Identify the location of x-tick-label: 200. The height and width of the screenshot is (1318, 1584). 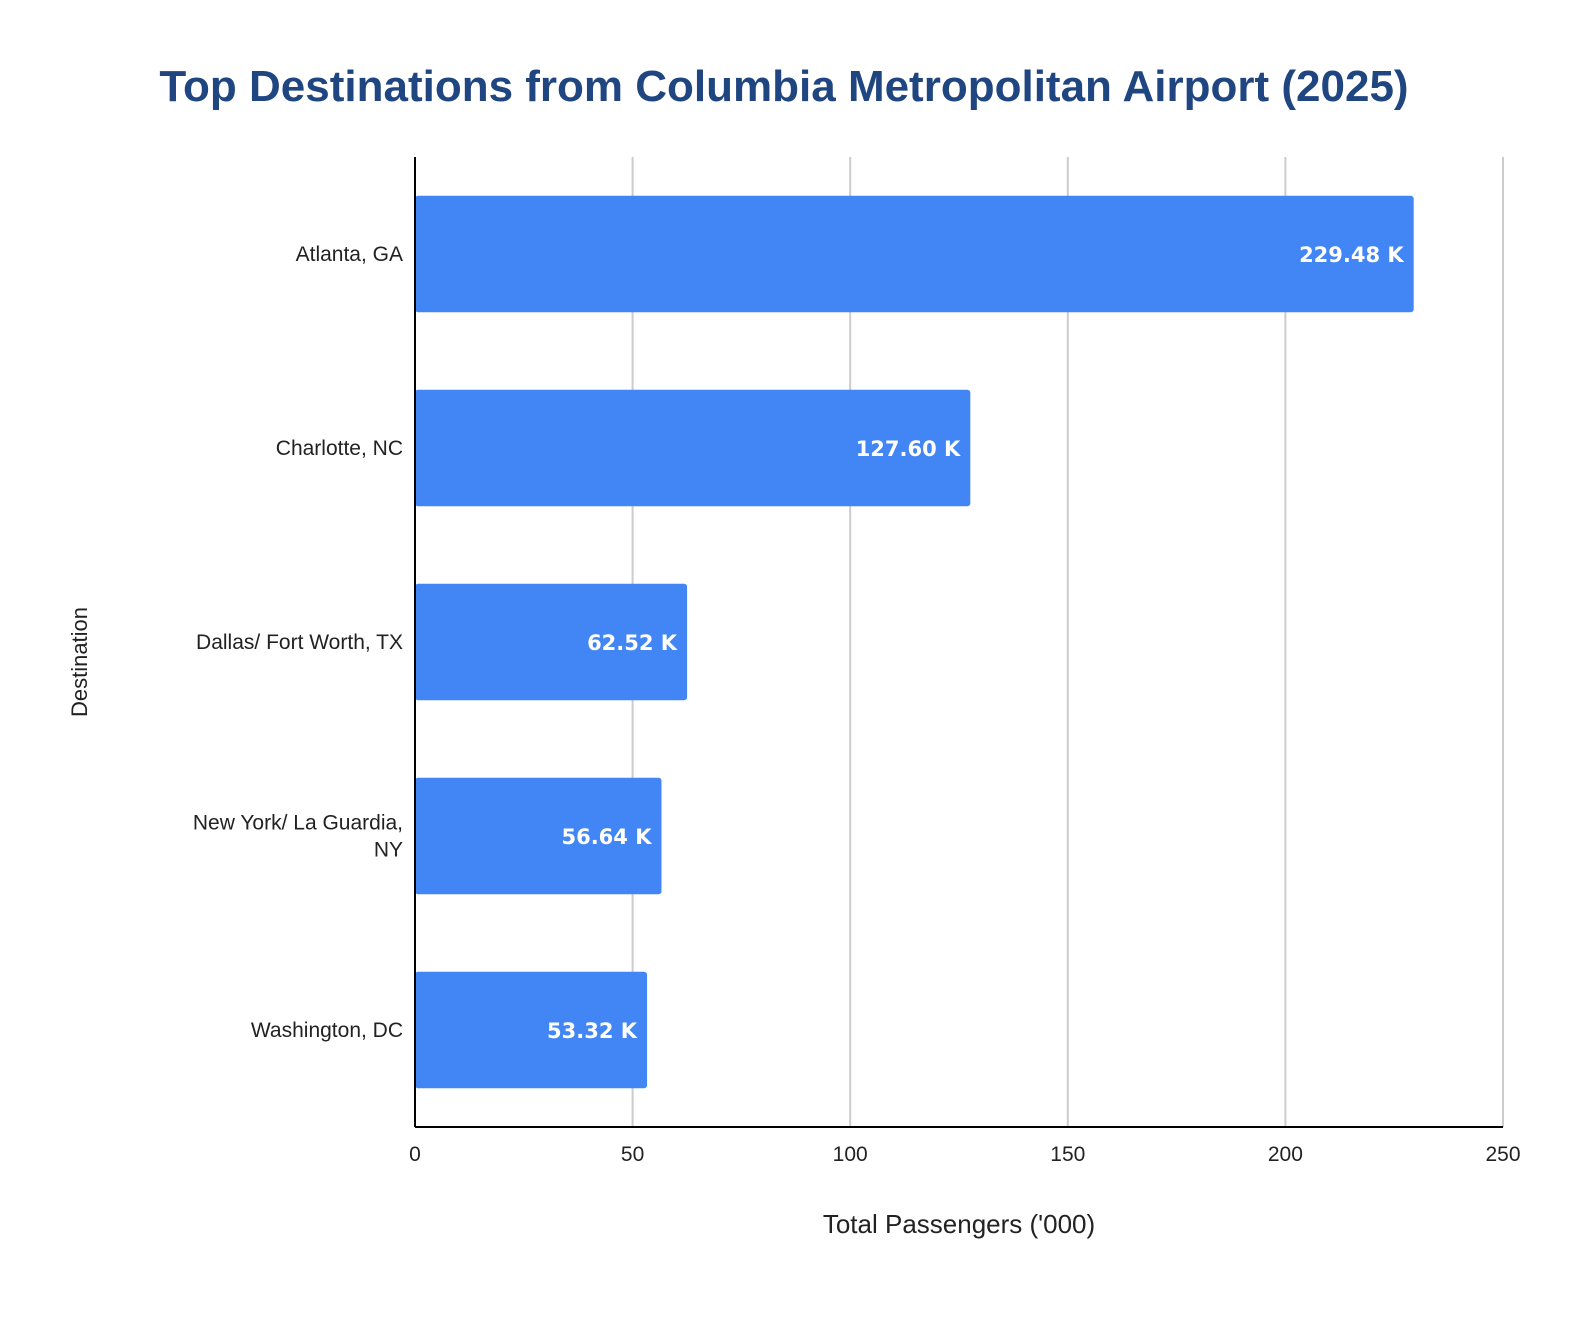
(1285, 1154).